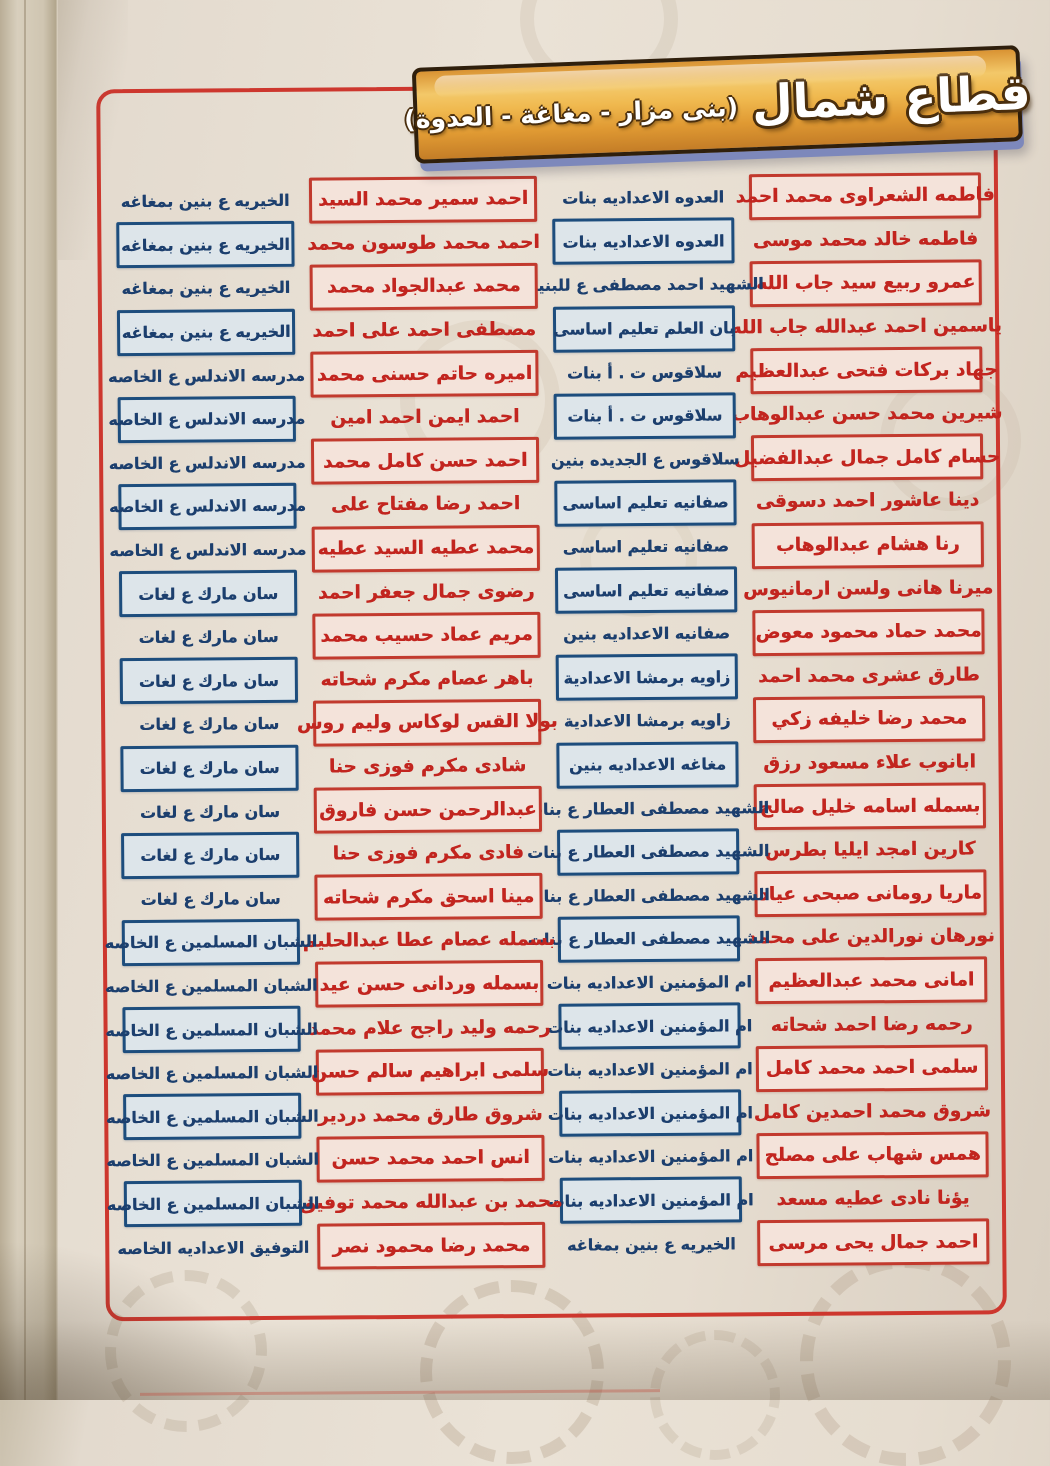  What do you see at coordinates (873, 1242) in the screenshot?
I see `student-name: احمد جمال يحى مرسى` at bounding box center [873, 1242].